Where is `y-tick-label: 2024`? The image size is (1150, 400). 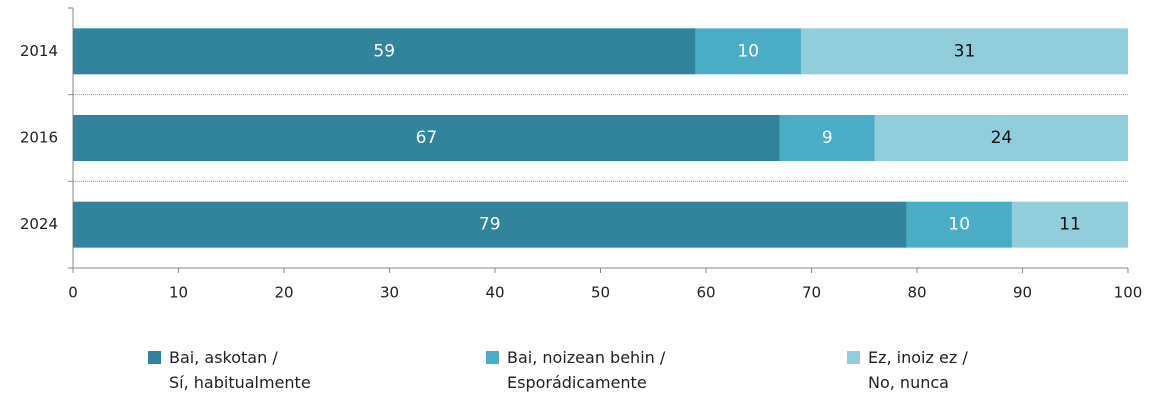 y-tick-label: 2024 is located at coordinates (39, 224).